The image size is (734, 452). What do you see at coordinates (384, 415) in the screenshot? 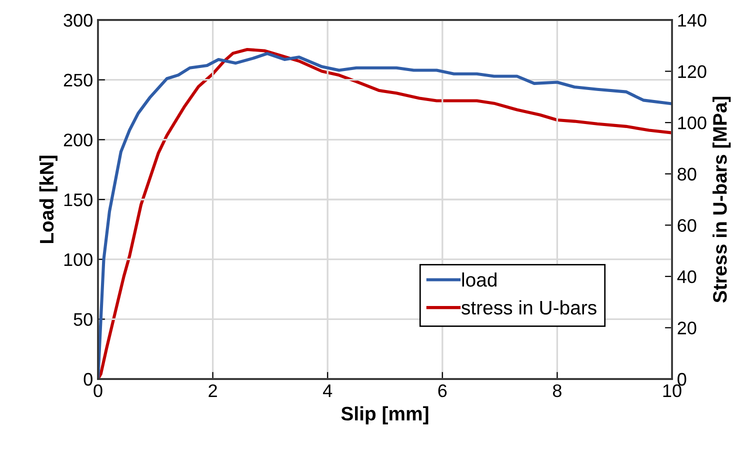
I see `x-axis-title: Slip [mm]` at bounding box center [384, 415].